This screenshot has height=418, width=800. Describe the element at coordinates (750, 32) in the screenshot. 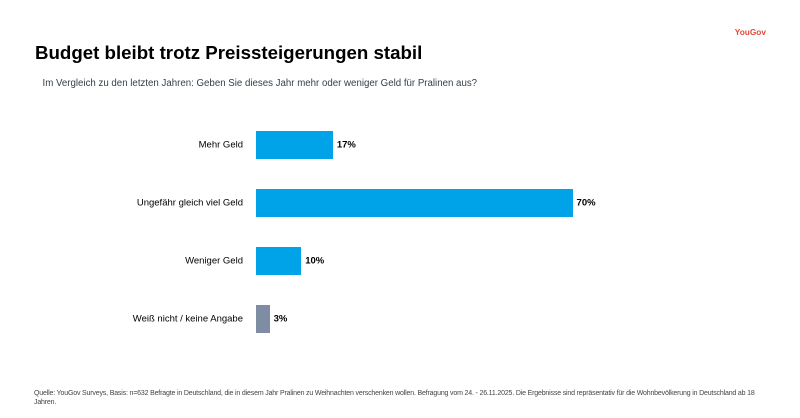

I see `yougov-logo: YouGov` at that location.